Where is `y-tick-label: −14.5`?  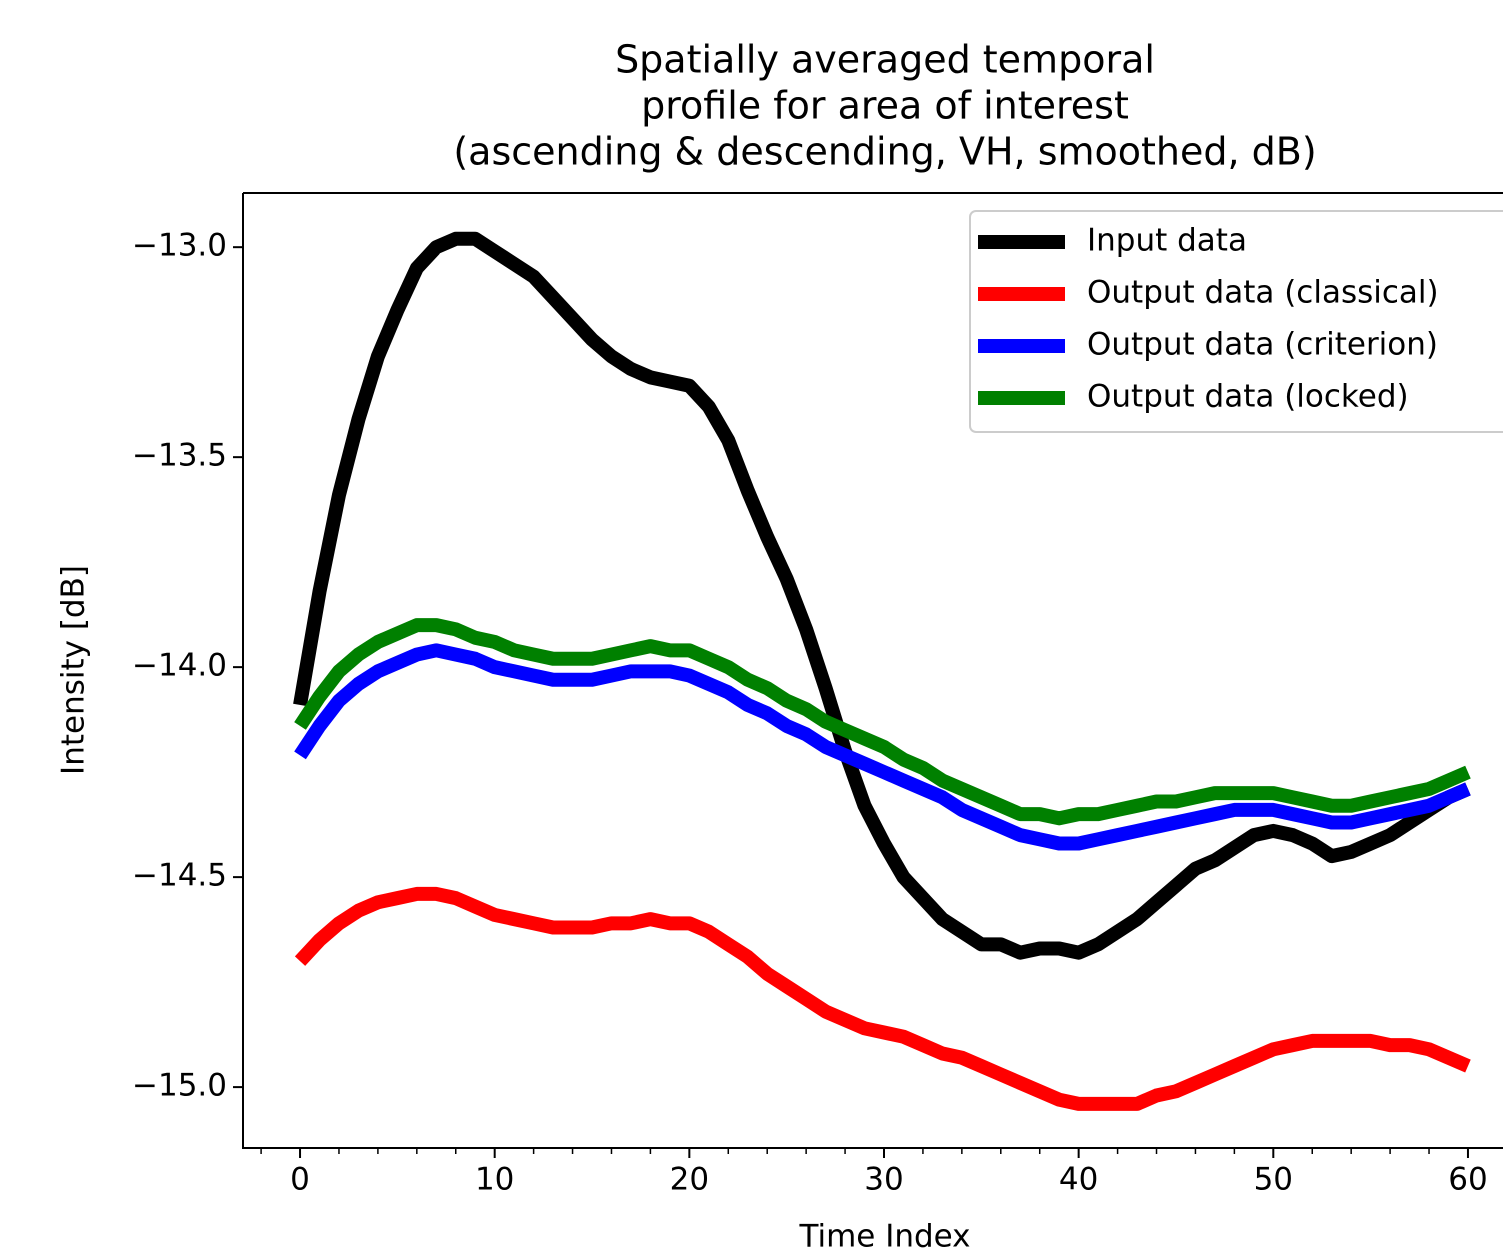 y-tick-label: −14.5 is located at coordinates (179, 876).